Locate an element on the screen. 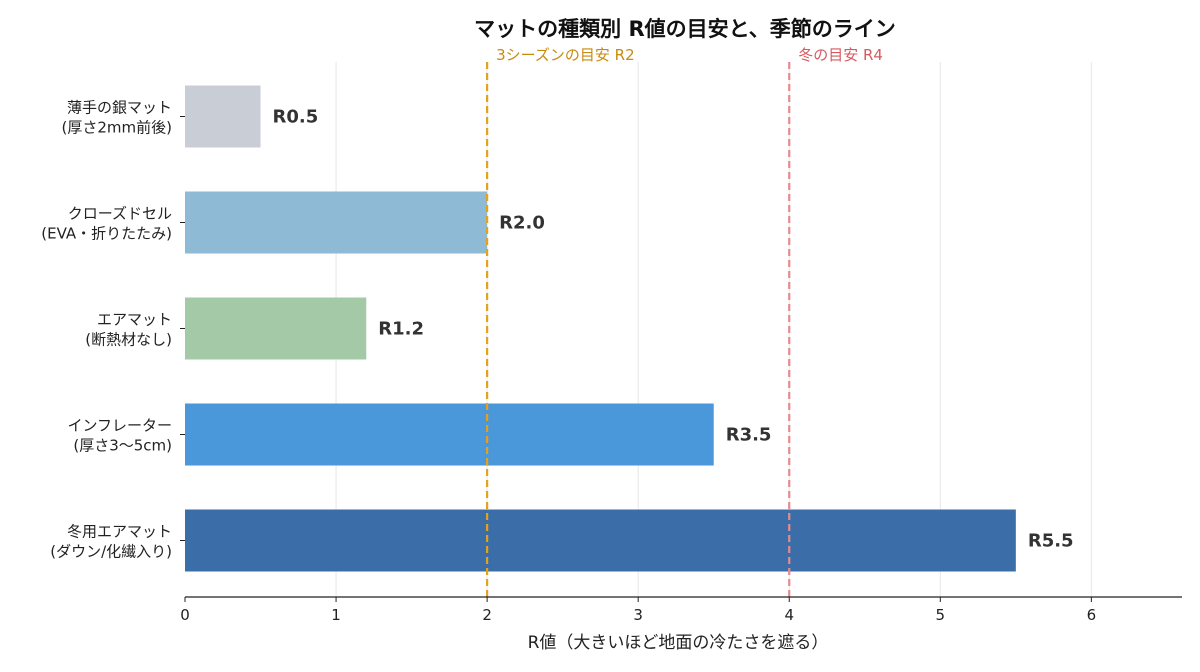 The image size is (1200, 672). category-label-4-line2: (ダウン/化繊入り) is located at coordinates (111, 552).